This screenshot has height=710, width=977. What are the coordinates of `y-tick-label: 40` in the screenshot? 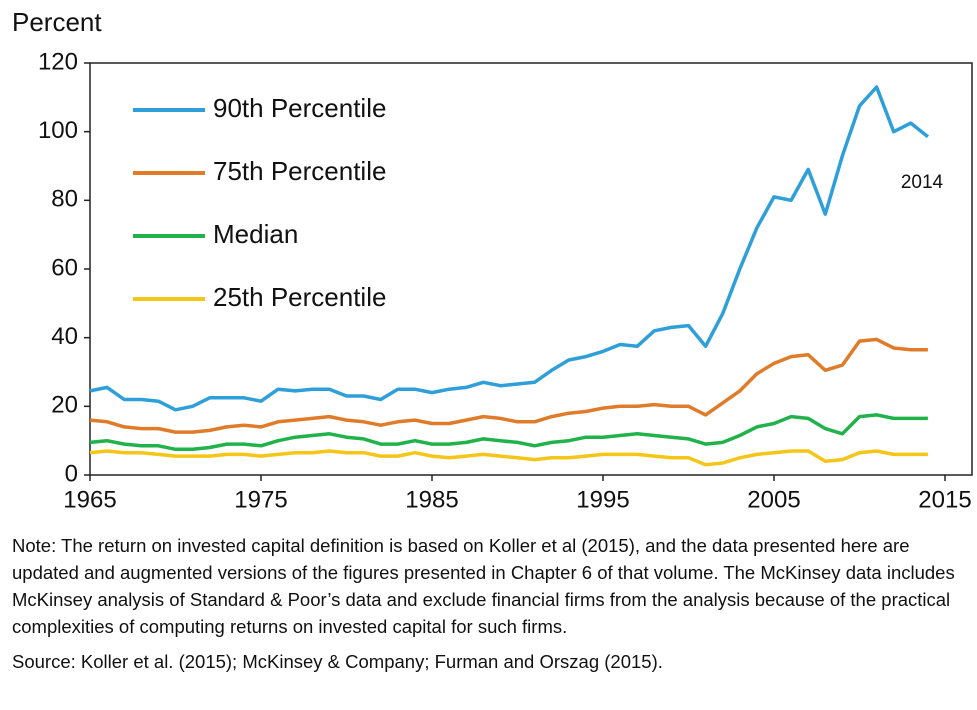 It's located at (64, 336).